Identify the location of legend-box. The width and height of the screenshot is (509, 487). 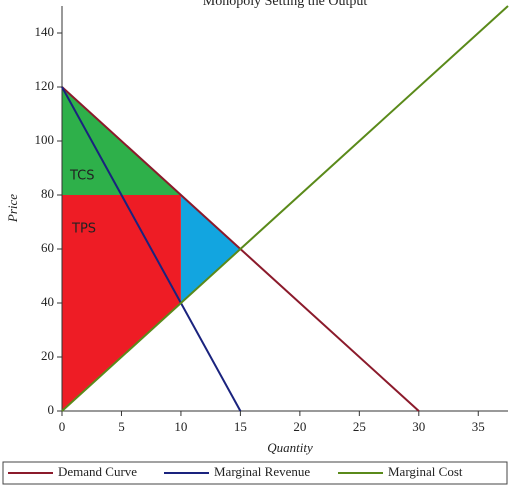
(255, 473).